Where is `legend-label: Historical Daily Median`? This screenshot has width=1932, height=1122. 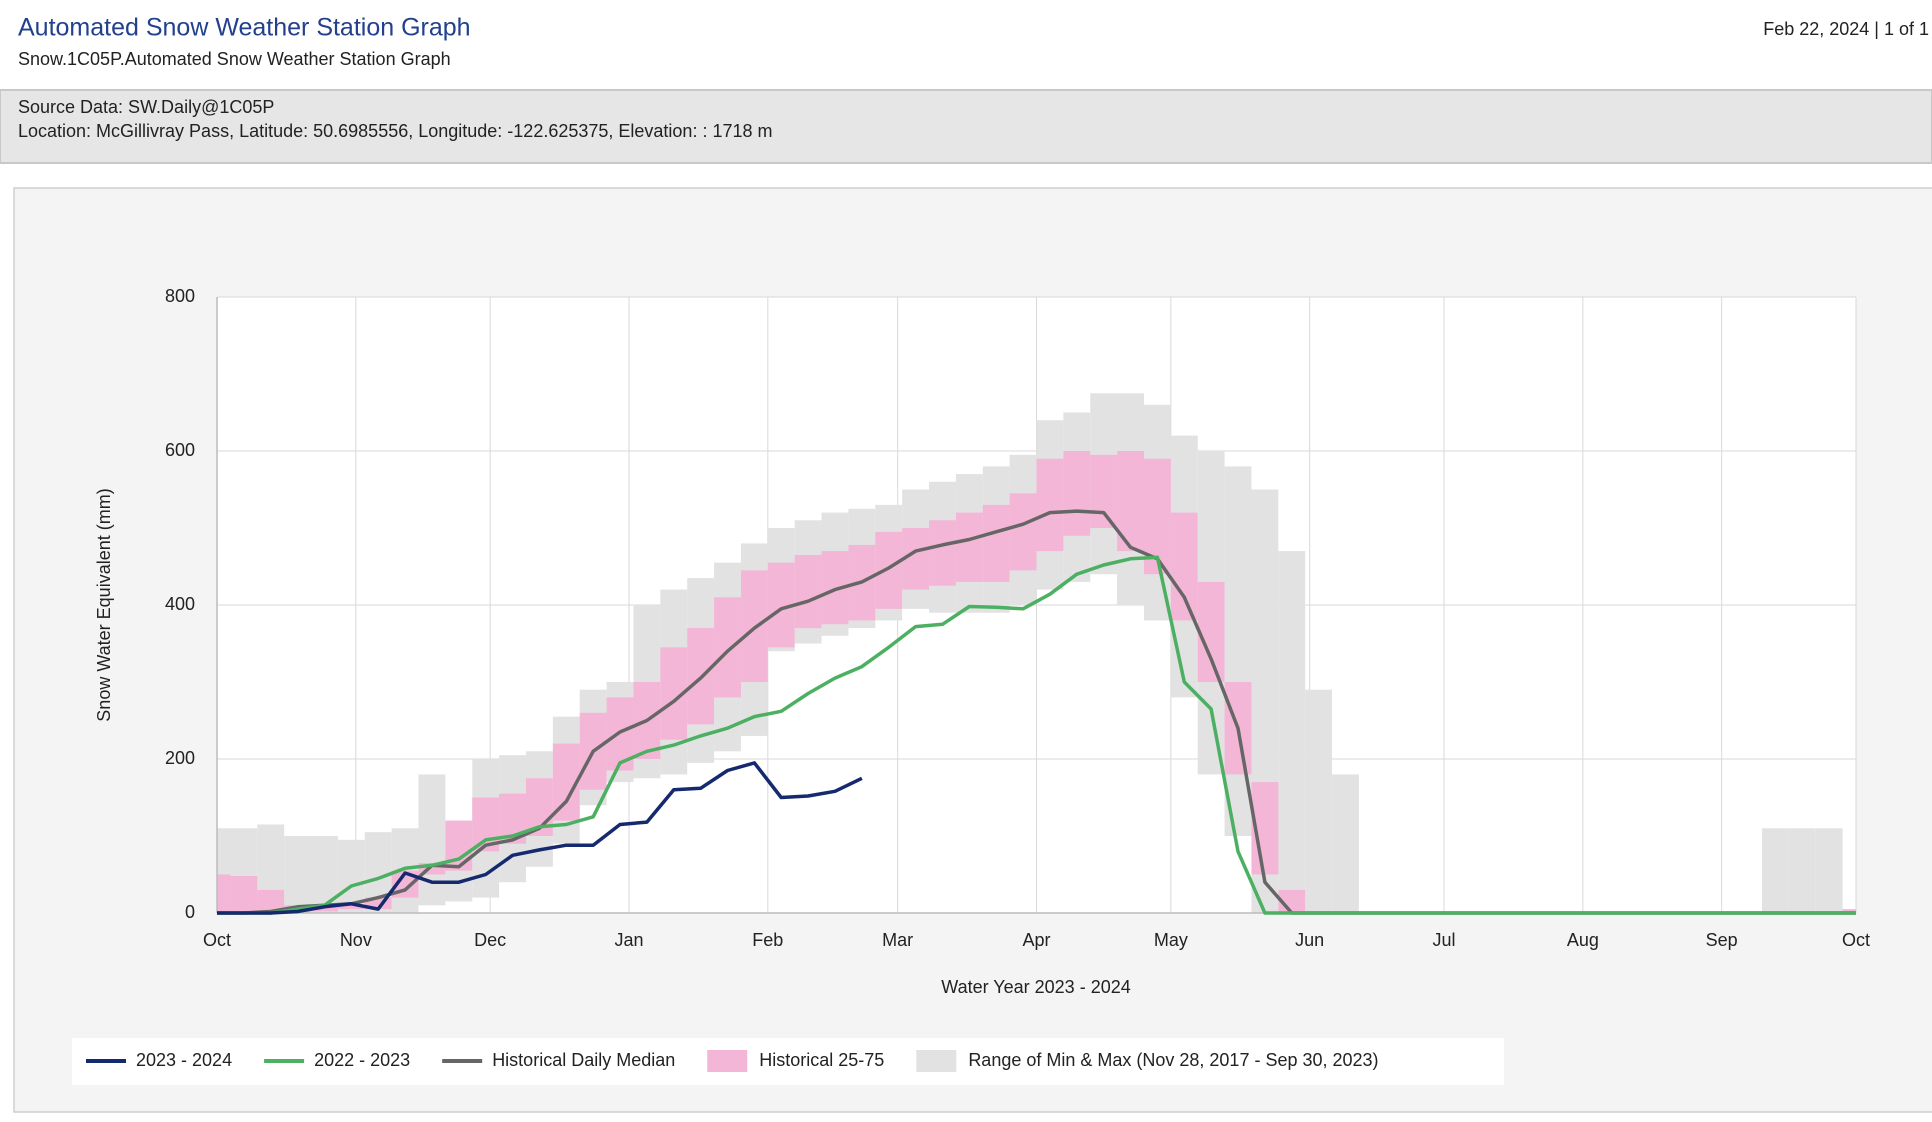
legend-label: Historical Daily Median is located at coordinates (583, 1060).